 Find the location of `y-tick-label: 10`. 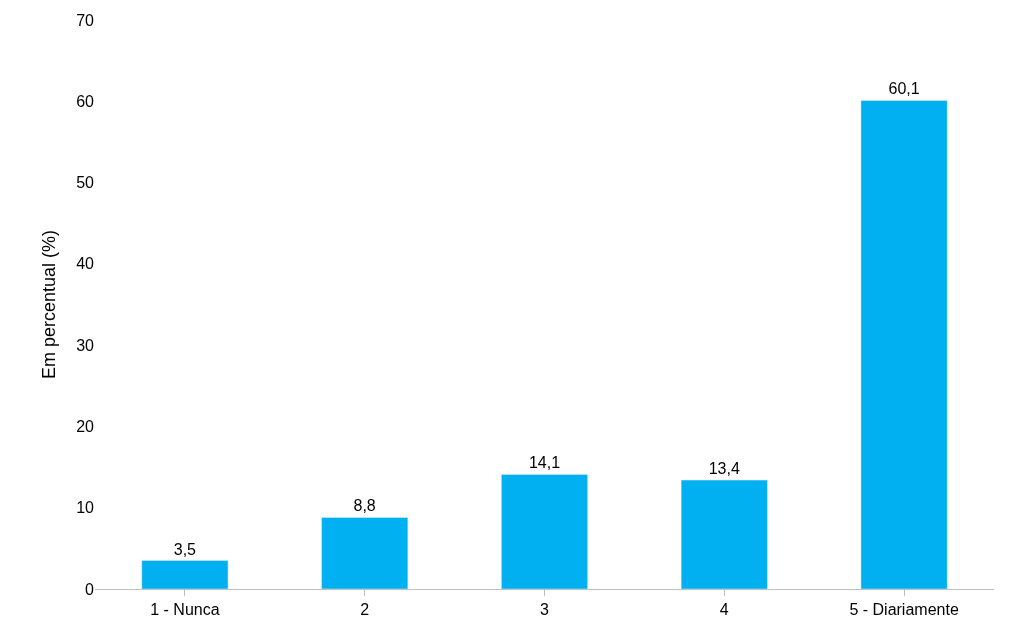

y-tick-label: 10 is located at coordinates (85, 508).